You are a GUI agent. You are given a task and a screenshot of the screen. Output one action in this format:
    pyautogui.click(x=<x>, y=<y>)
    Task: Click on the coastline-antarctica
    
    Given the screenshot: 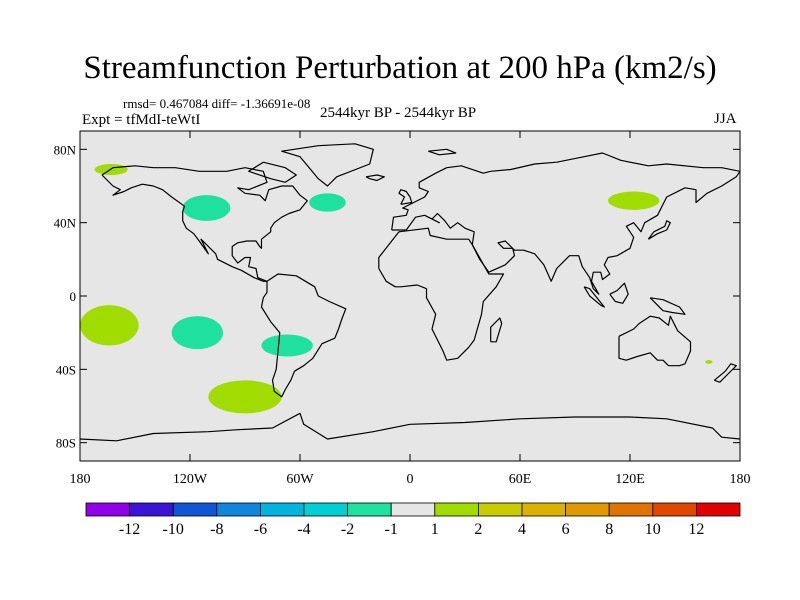 What is the action you would take?
    pyautogui.click(x=410, y=427)
    